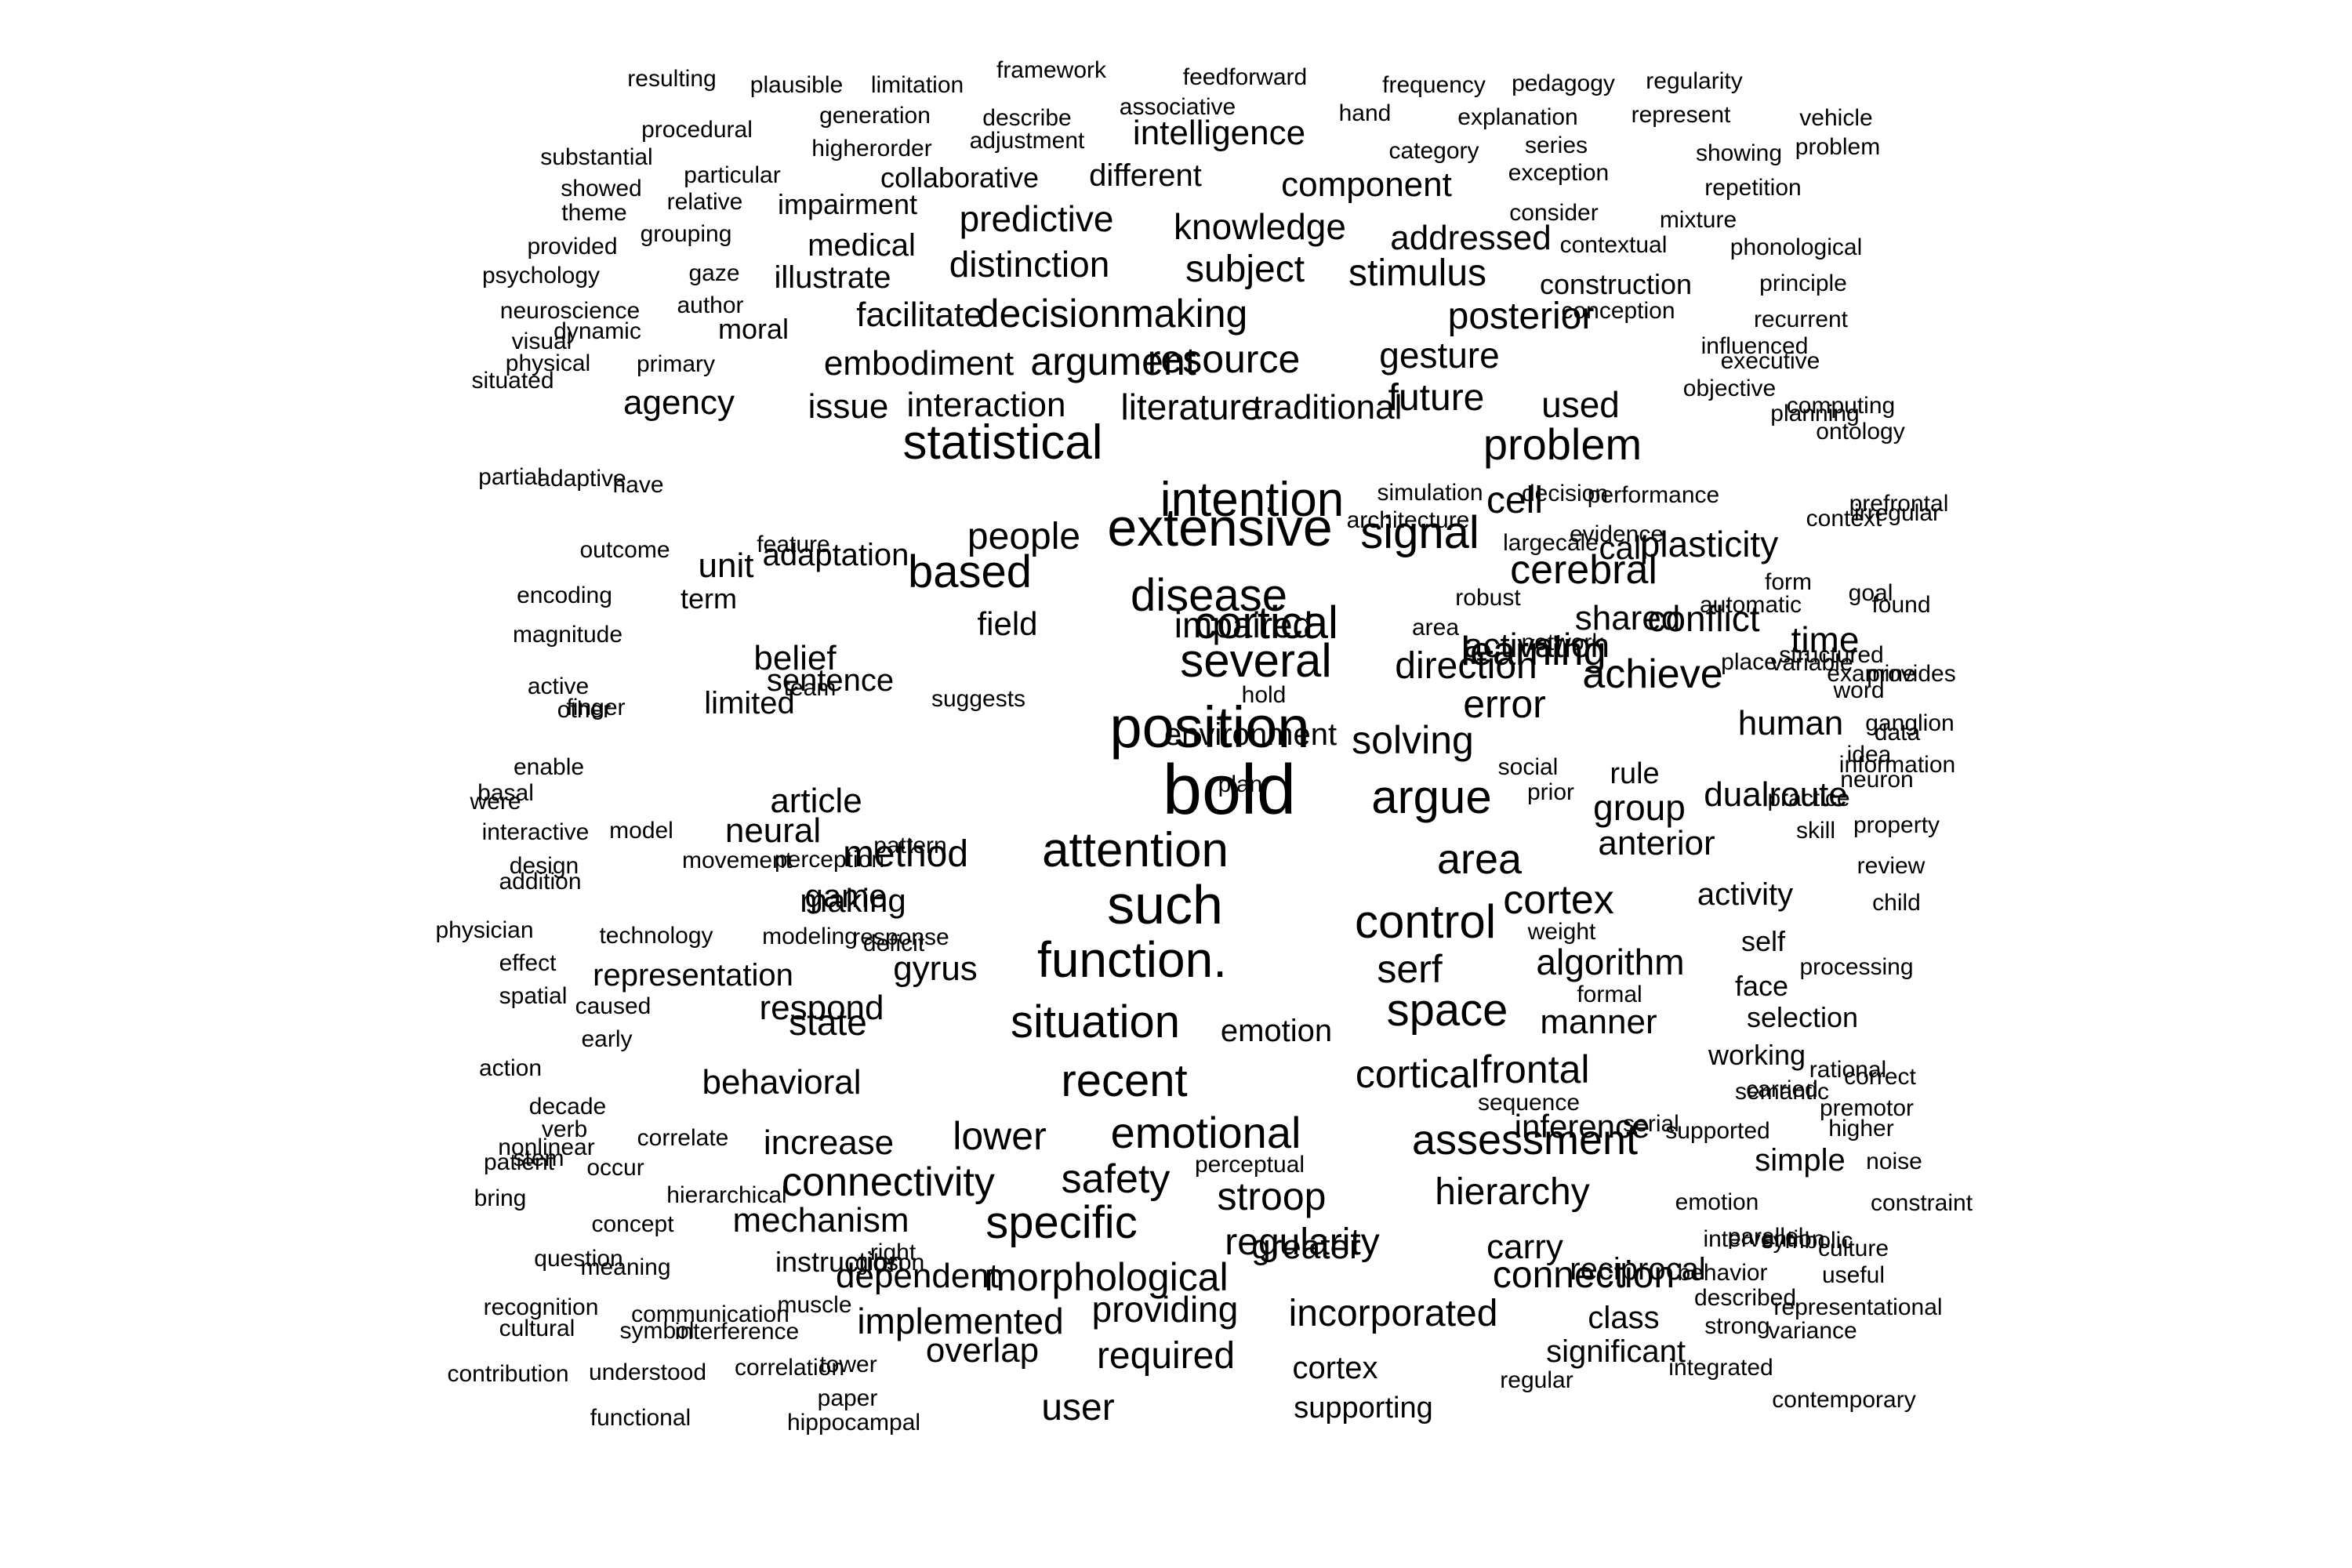  I want to click on cloud-word: tower, so click(848, 1364).